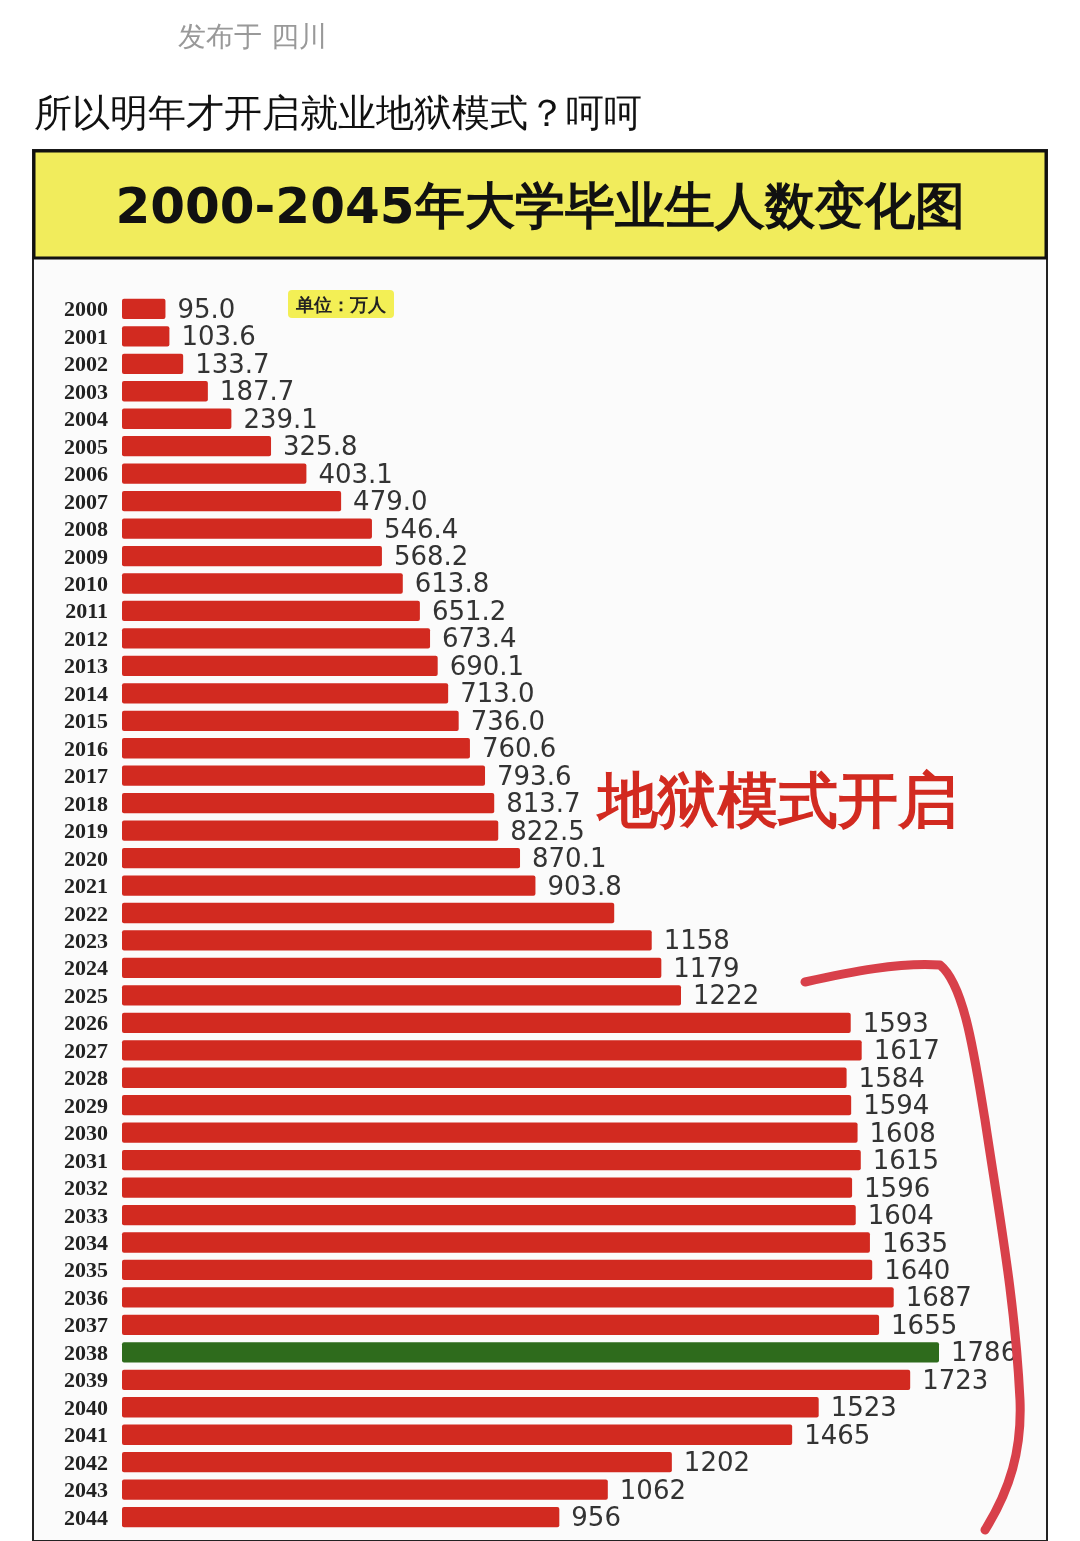  What do you see at coordinates (86, 1435) in the screenshot?
I see `y-tick-label: 2041` at bounding box center [86, 1435].